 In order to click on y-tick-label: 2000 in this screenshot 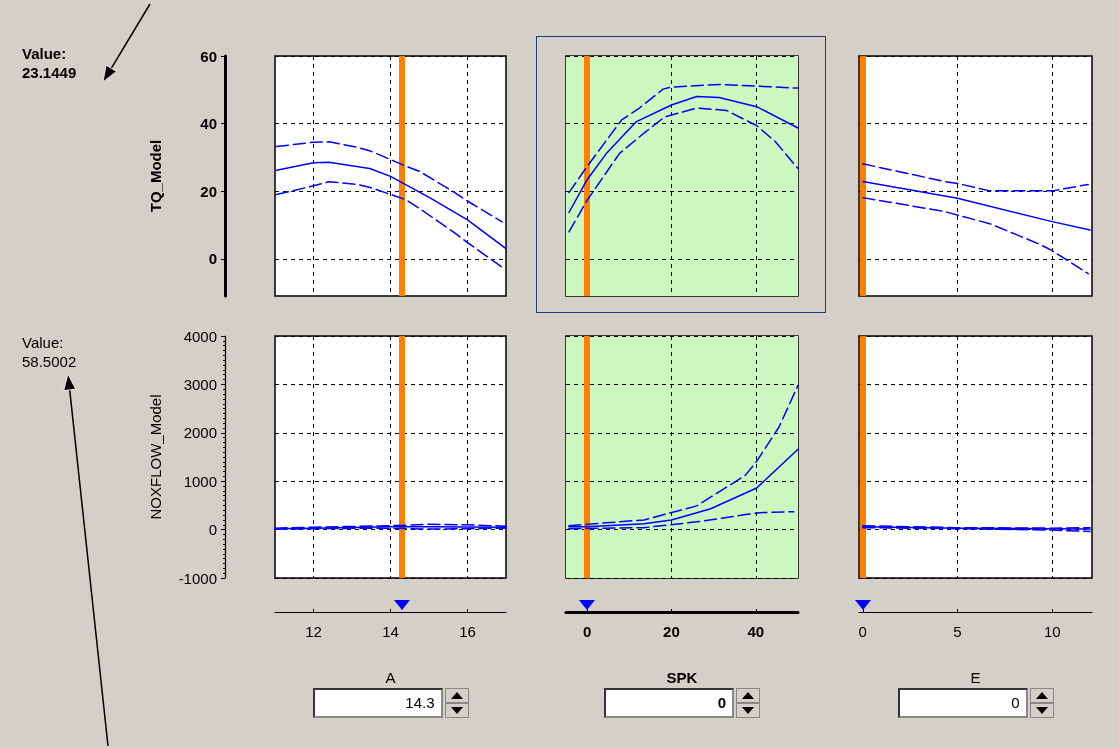, I will do `click(200, 433)`.